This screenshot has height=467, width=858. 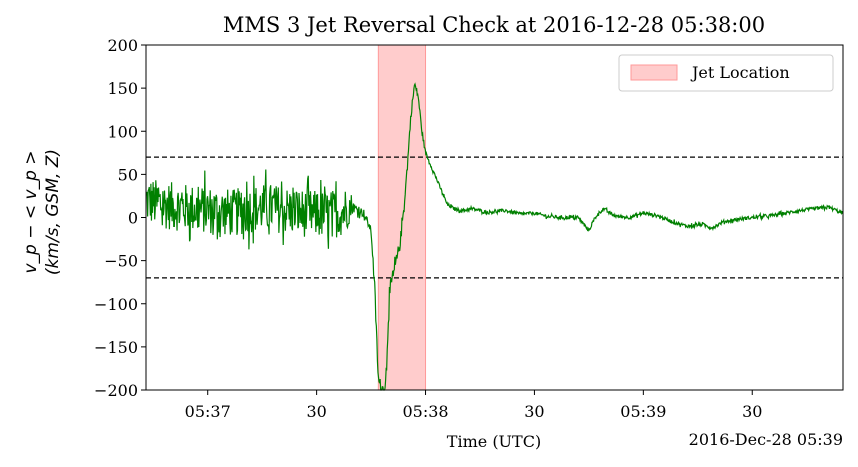 What do you see at coordinates (31, 211) in the screenshot?
I see `y-axis-label-line1: v_p − < v_p >` at bounding box center [31, 211].